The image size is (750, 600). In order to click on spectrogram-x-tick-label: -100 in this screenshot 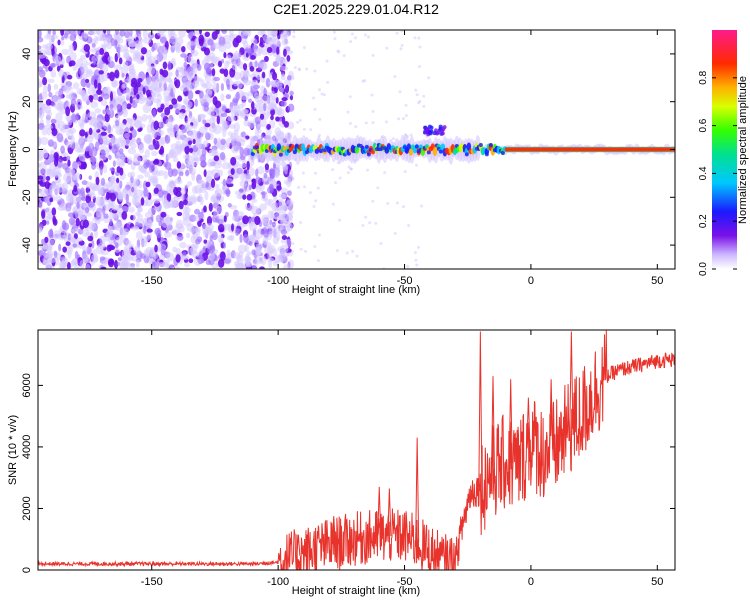, I will do `click(278, 281)`.